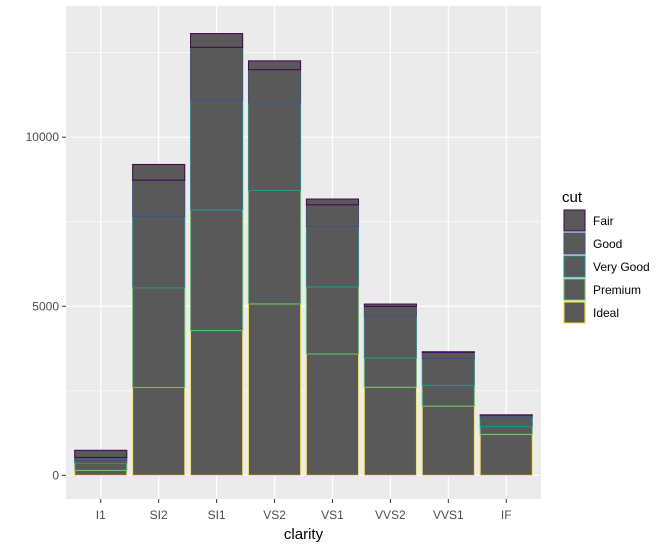 Image resolution: width=664 pixels, height=548 pixels. Describe the element at coordinates (621, 267) in the screenshot. I see `legend-label: Very Good` at that location.